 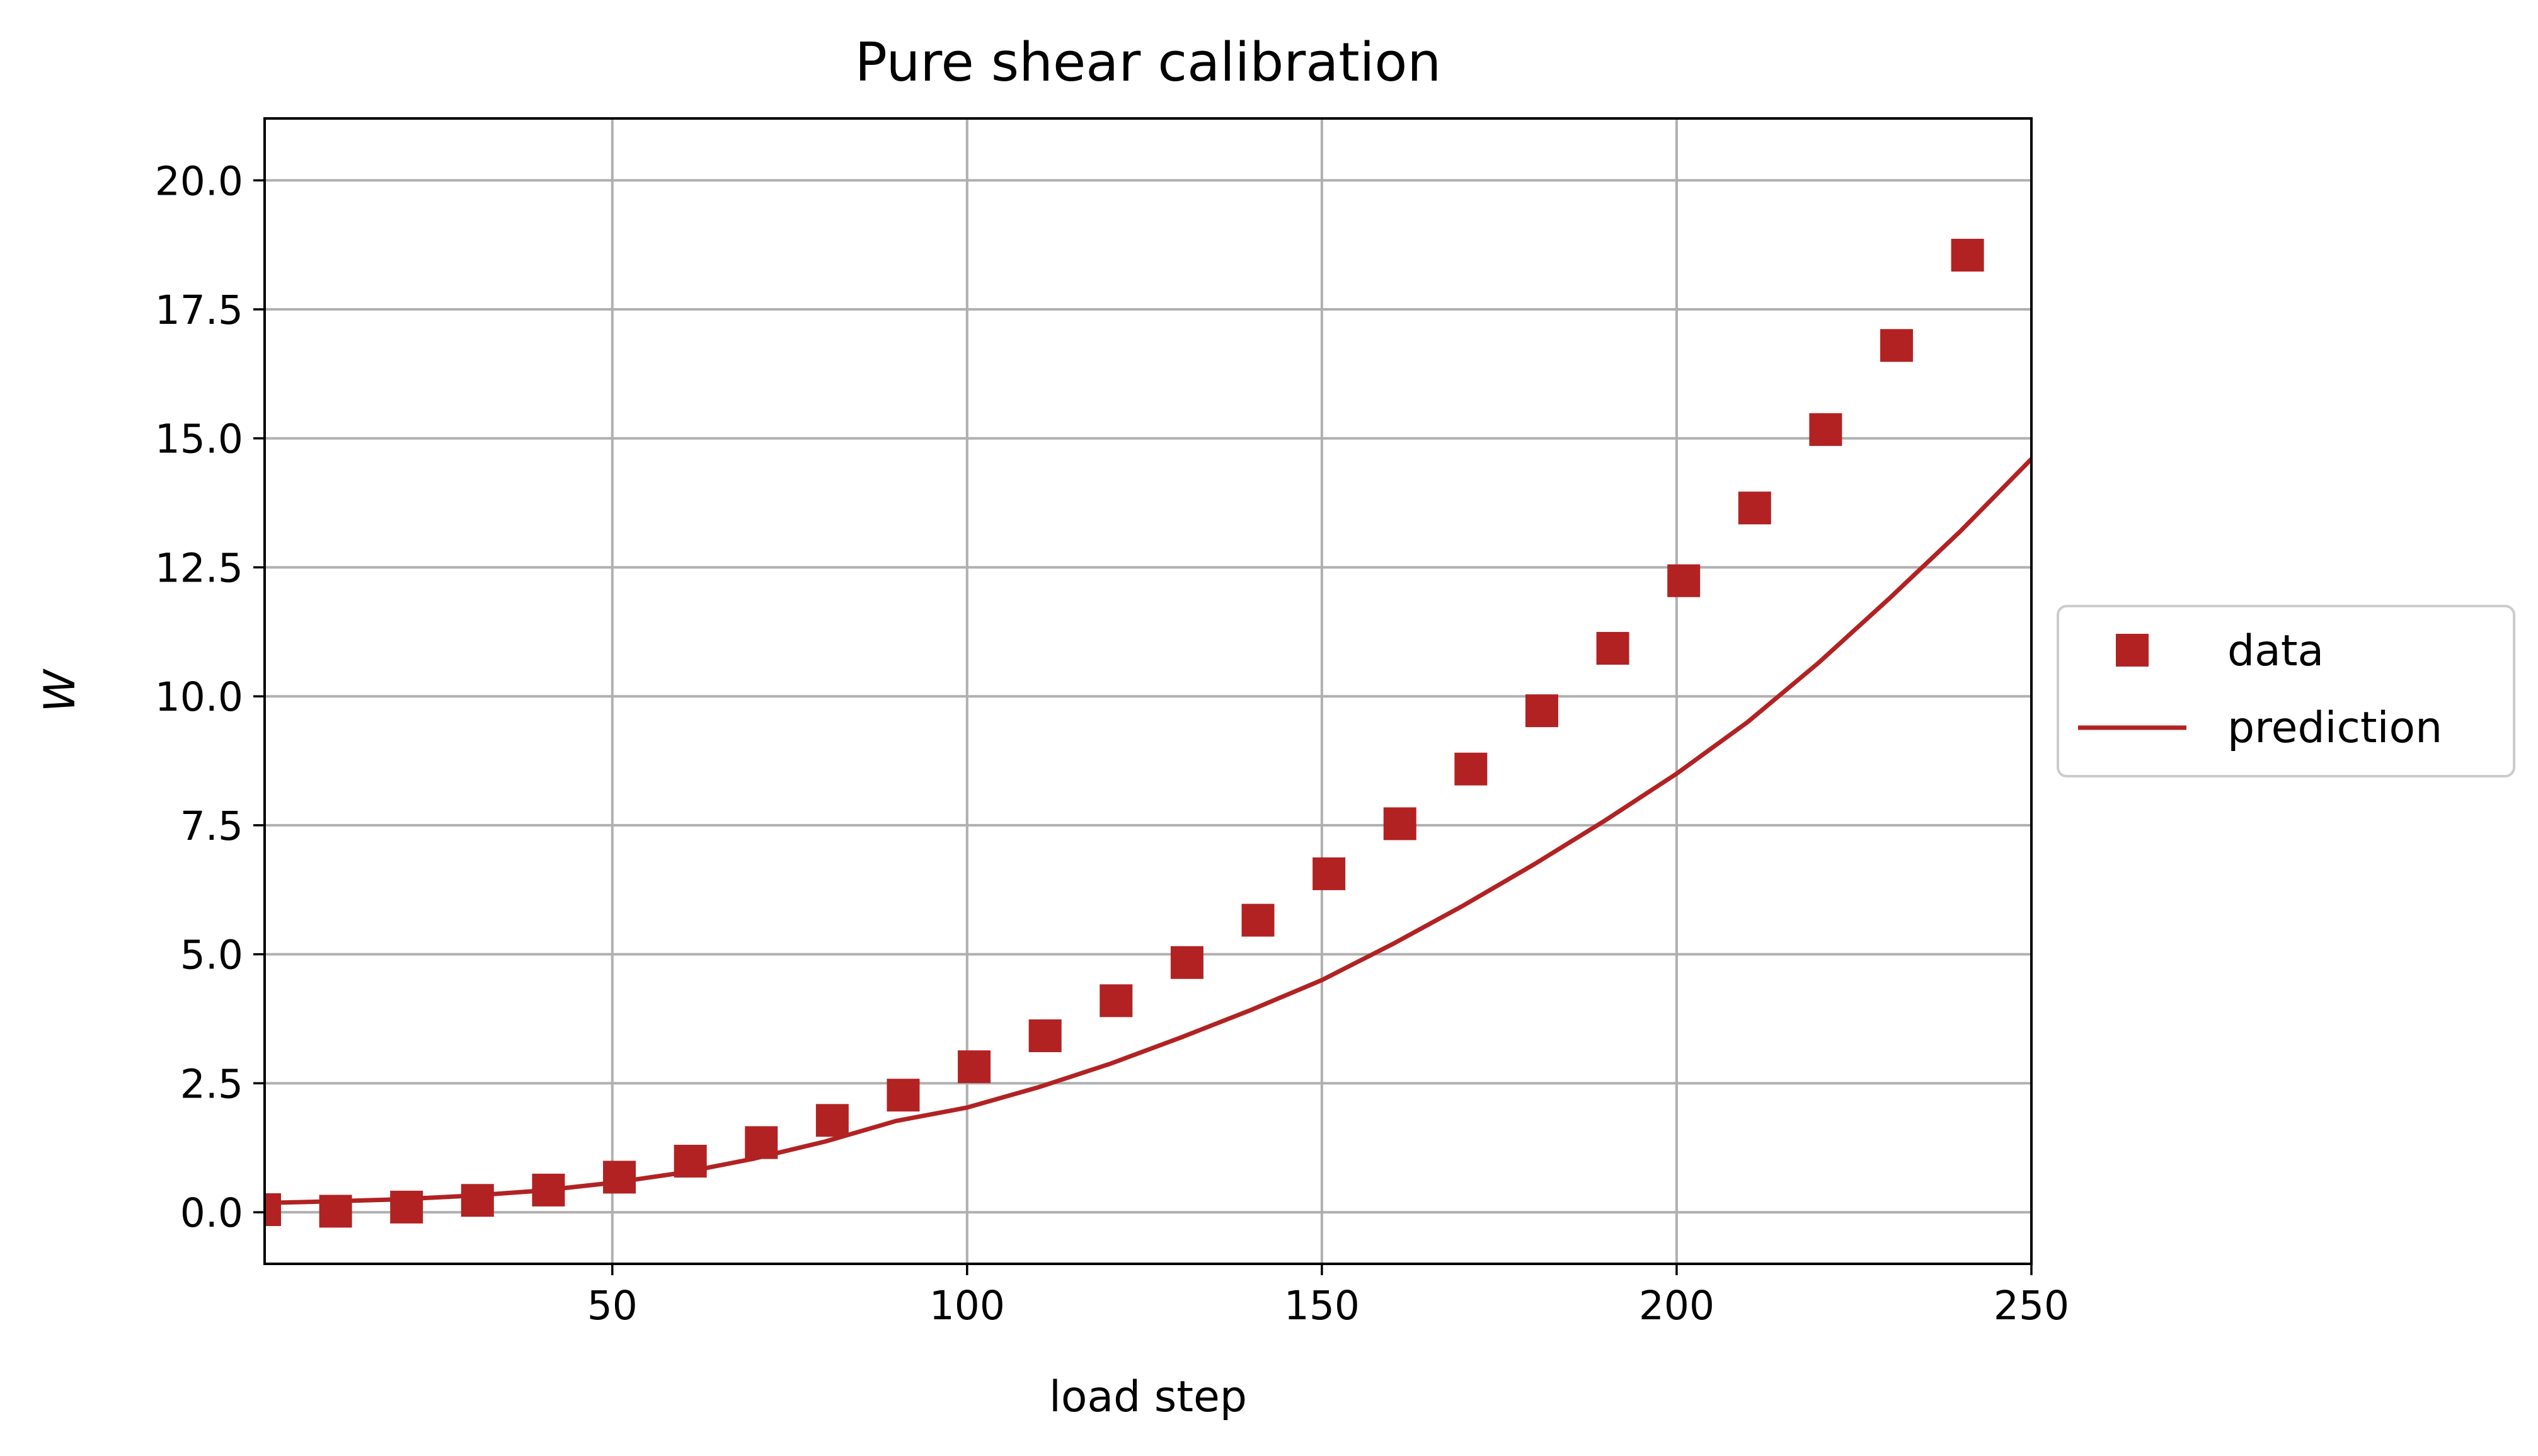 I want to click on y-tick-label: 2.5, so click(x=211, y=1084).